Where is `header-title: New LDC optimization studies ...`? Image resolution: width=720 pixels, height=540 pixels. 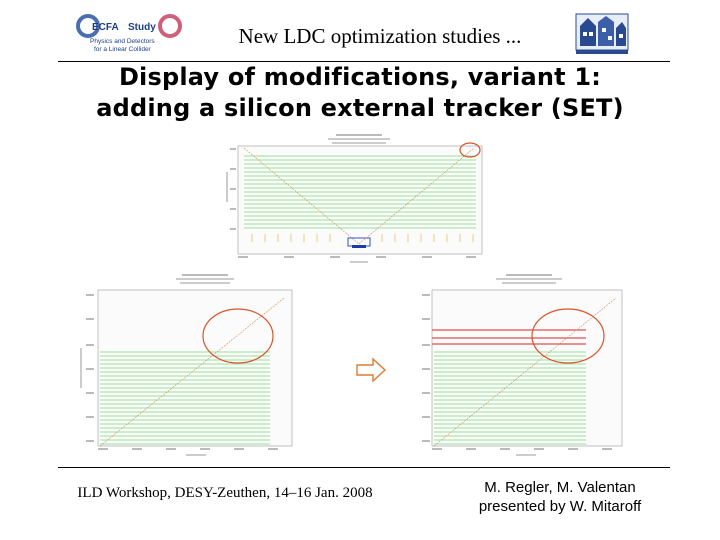
header-title: New LDC optimization studies ... is located at coordinates (380, 36).